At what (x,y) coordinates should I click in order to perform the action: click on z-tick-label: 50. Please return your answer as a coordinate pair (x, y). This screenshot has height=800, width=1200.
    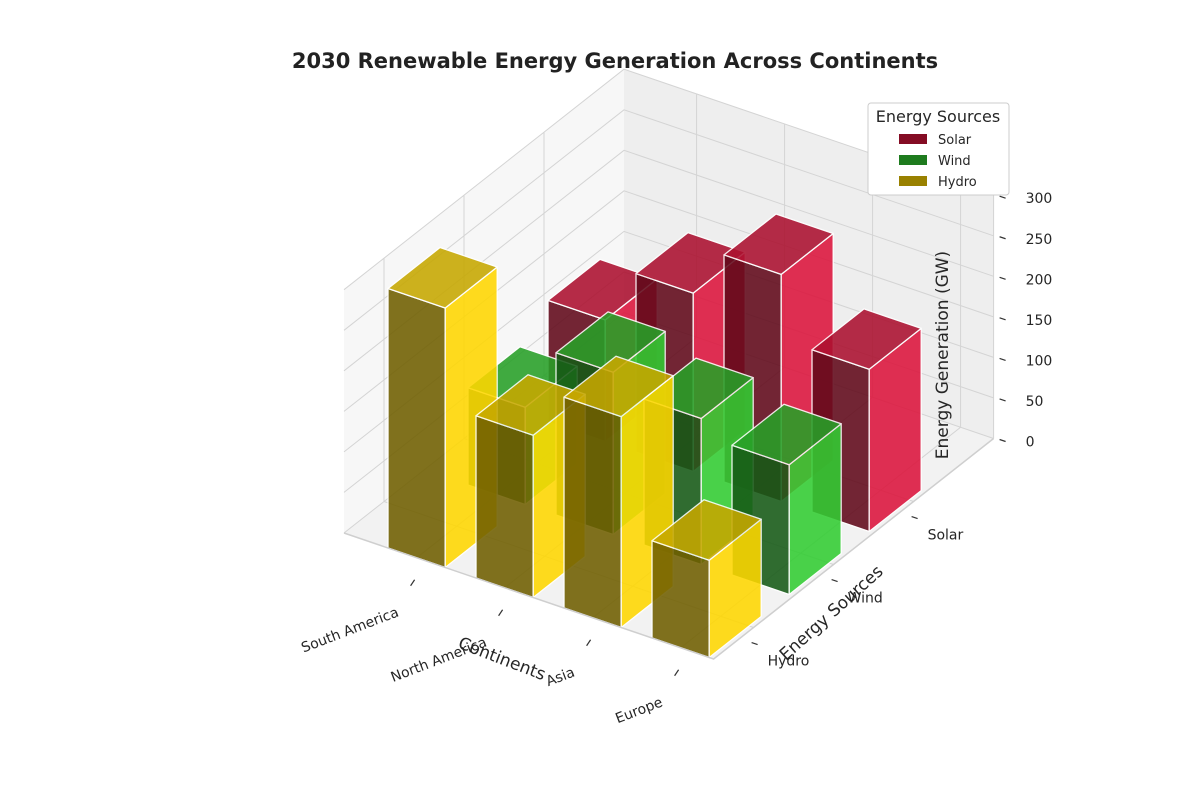
    Looking at the image, I should click on (1035, 402).